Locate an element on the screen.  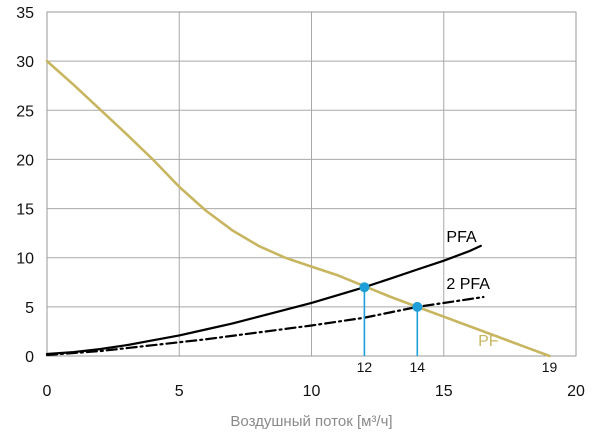
y-tick-label: 35 is located at coordinates (25, 13).